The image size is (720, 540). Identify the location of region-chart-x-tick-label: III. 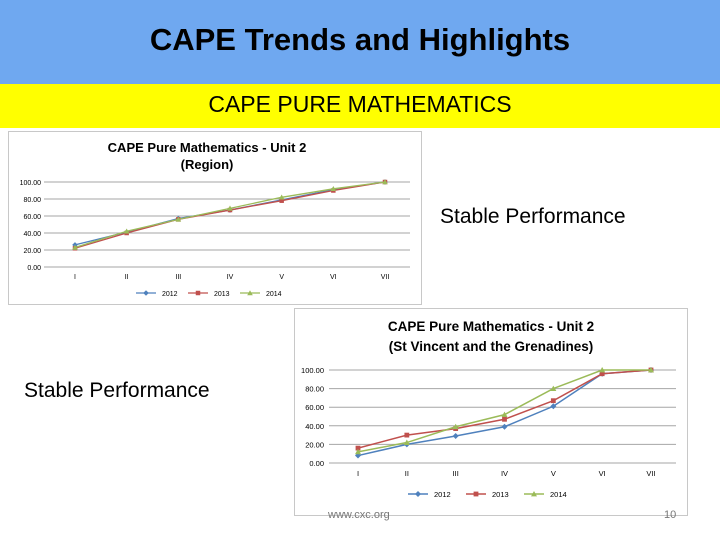
(178, 277).